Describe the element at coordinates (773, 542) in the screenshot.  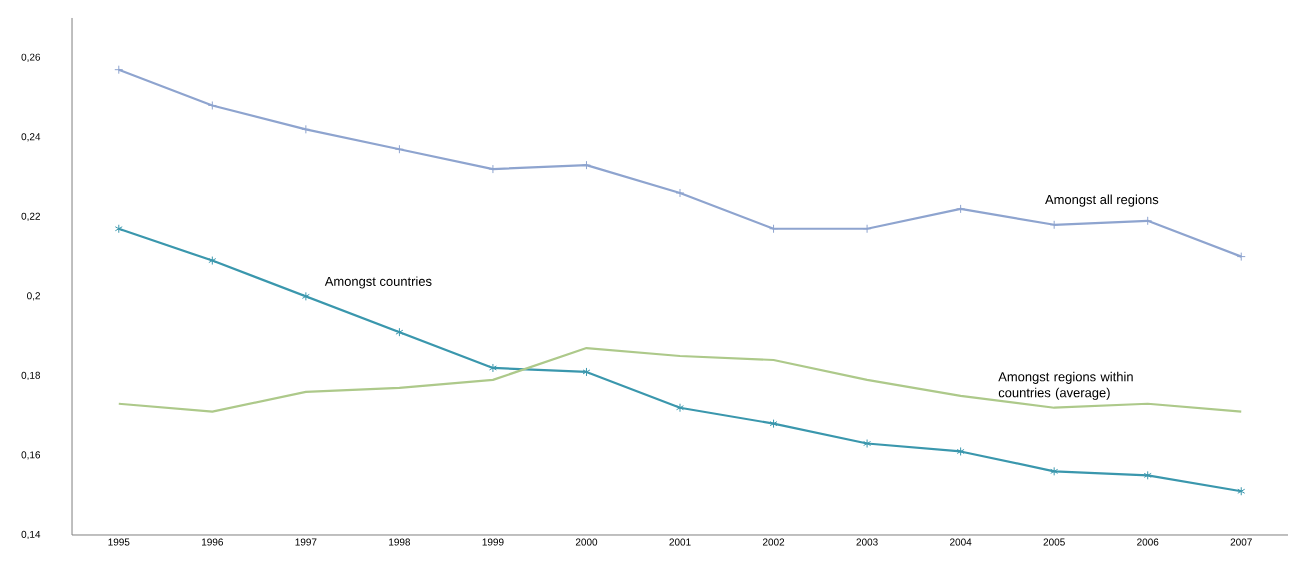
I see `x-tick-label: 2002` at that location.